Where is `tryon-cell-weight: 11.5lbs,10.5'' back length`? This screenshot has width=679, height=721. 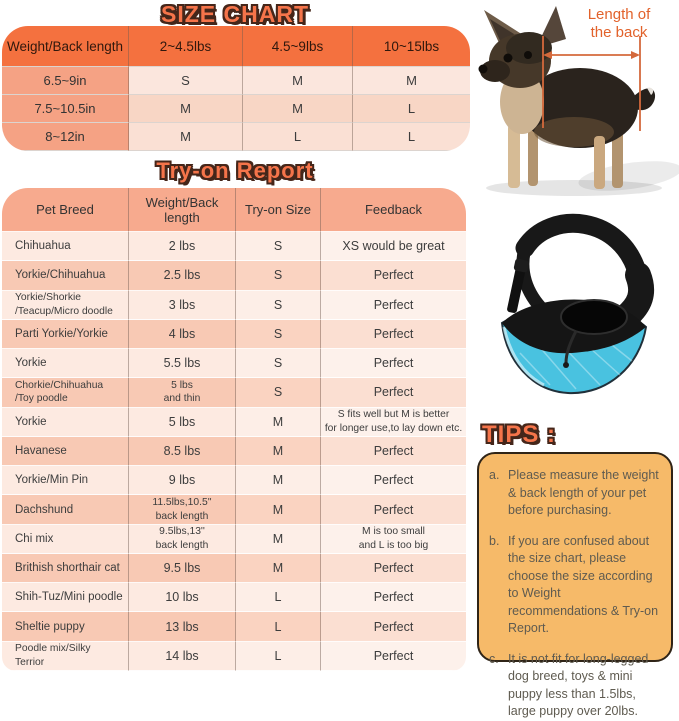
tryon-cell-weight: 11.5lbs,10.5'' back length is located at coordinates (182, 510).